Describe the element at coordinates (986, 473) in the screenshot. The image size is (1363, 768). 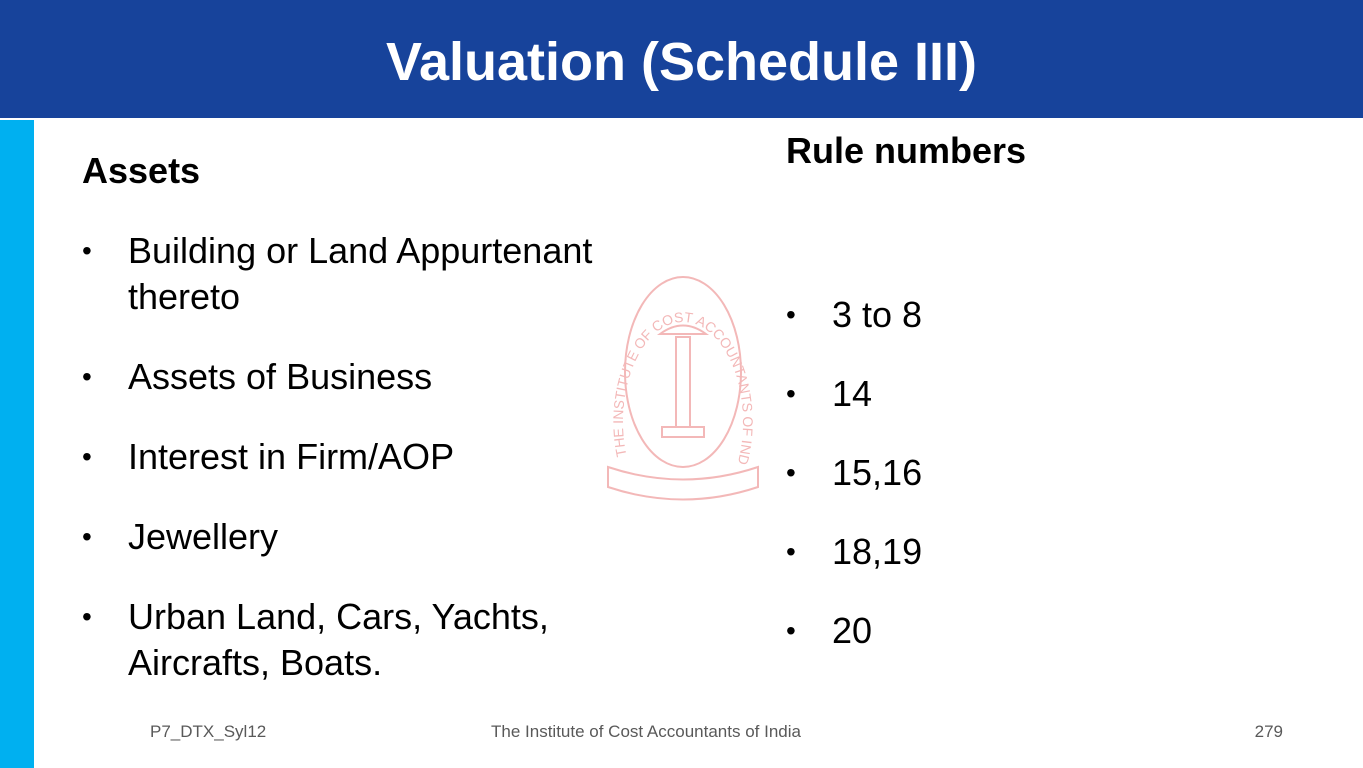
I see `rule-item: 15,16` at that location.